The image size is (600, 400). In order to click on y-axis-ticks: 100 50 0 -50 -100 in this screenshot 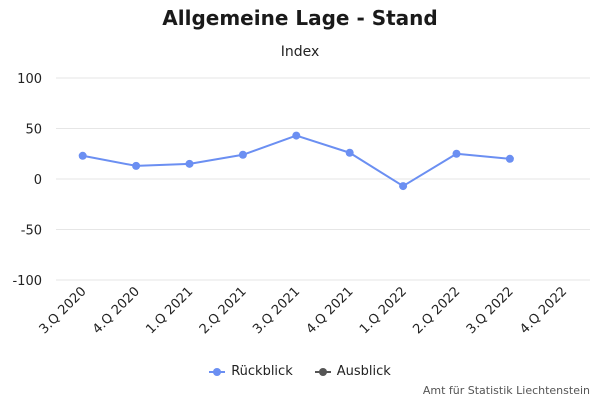, I will do `click(27, 180)`.